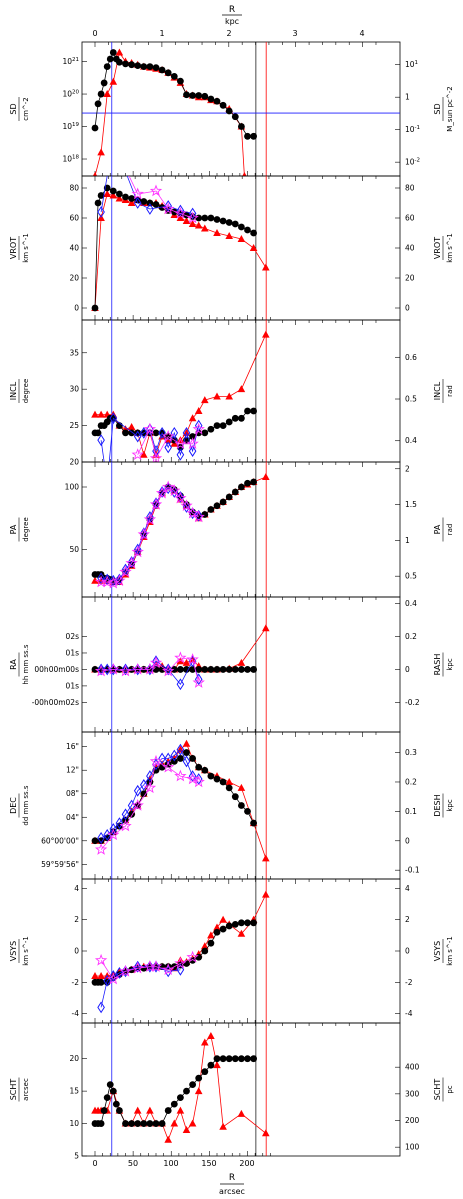 The height and width of the screenshot is (1199, 463). Describe the element at coordinates (241, 529) in the screenshot. I see `panel-frame` at that location.